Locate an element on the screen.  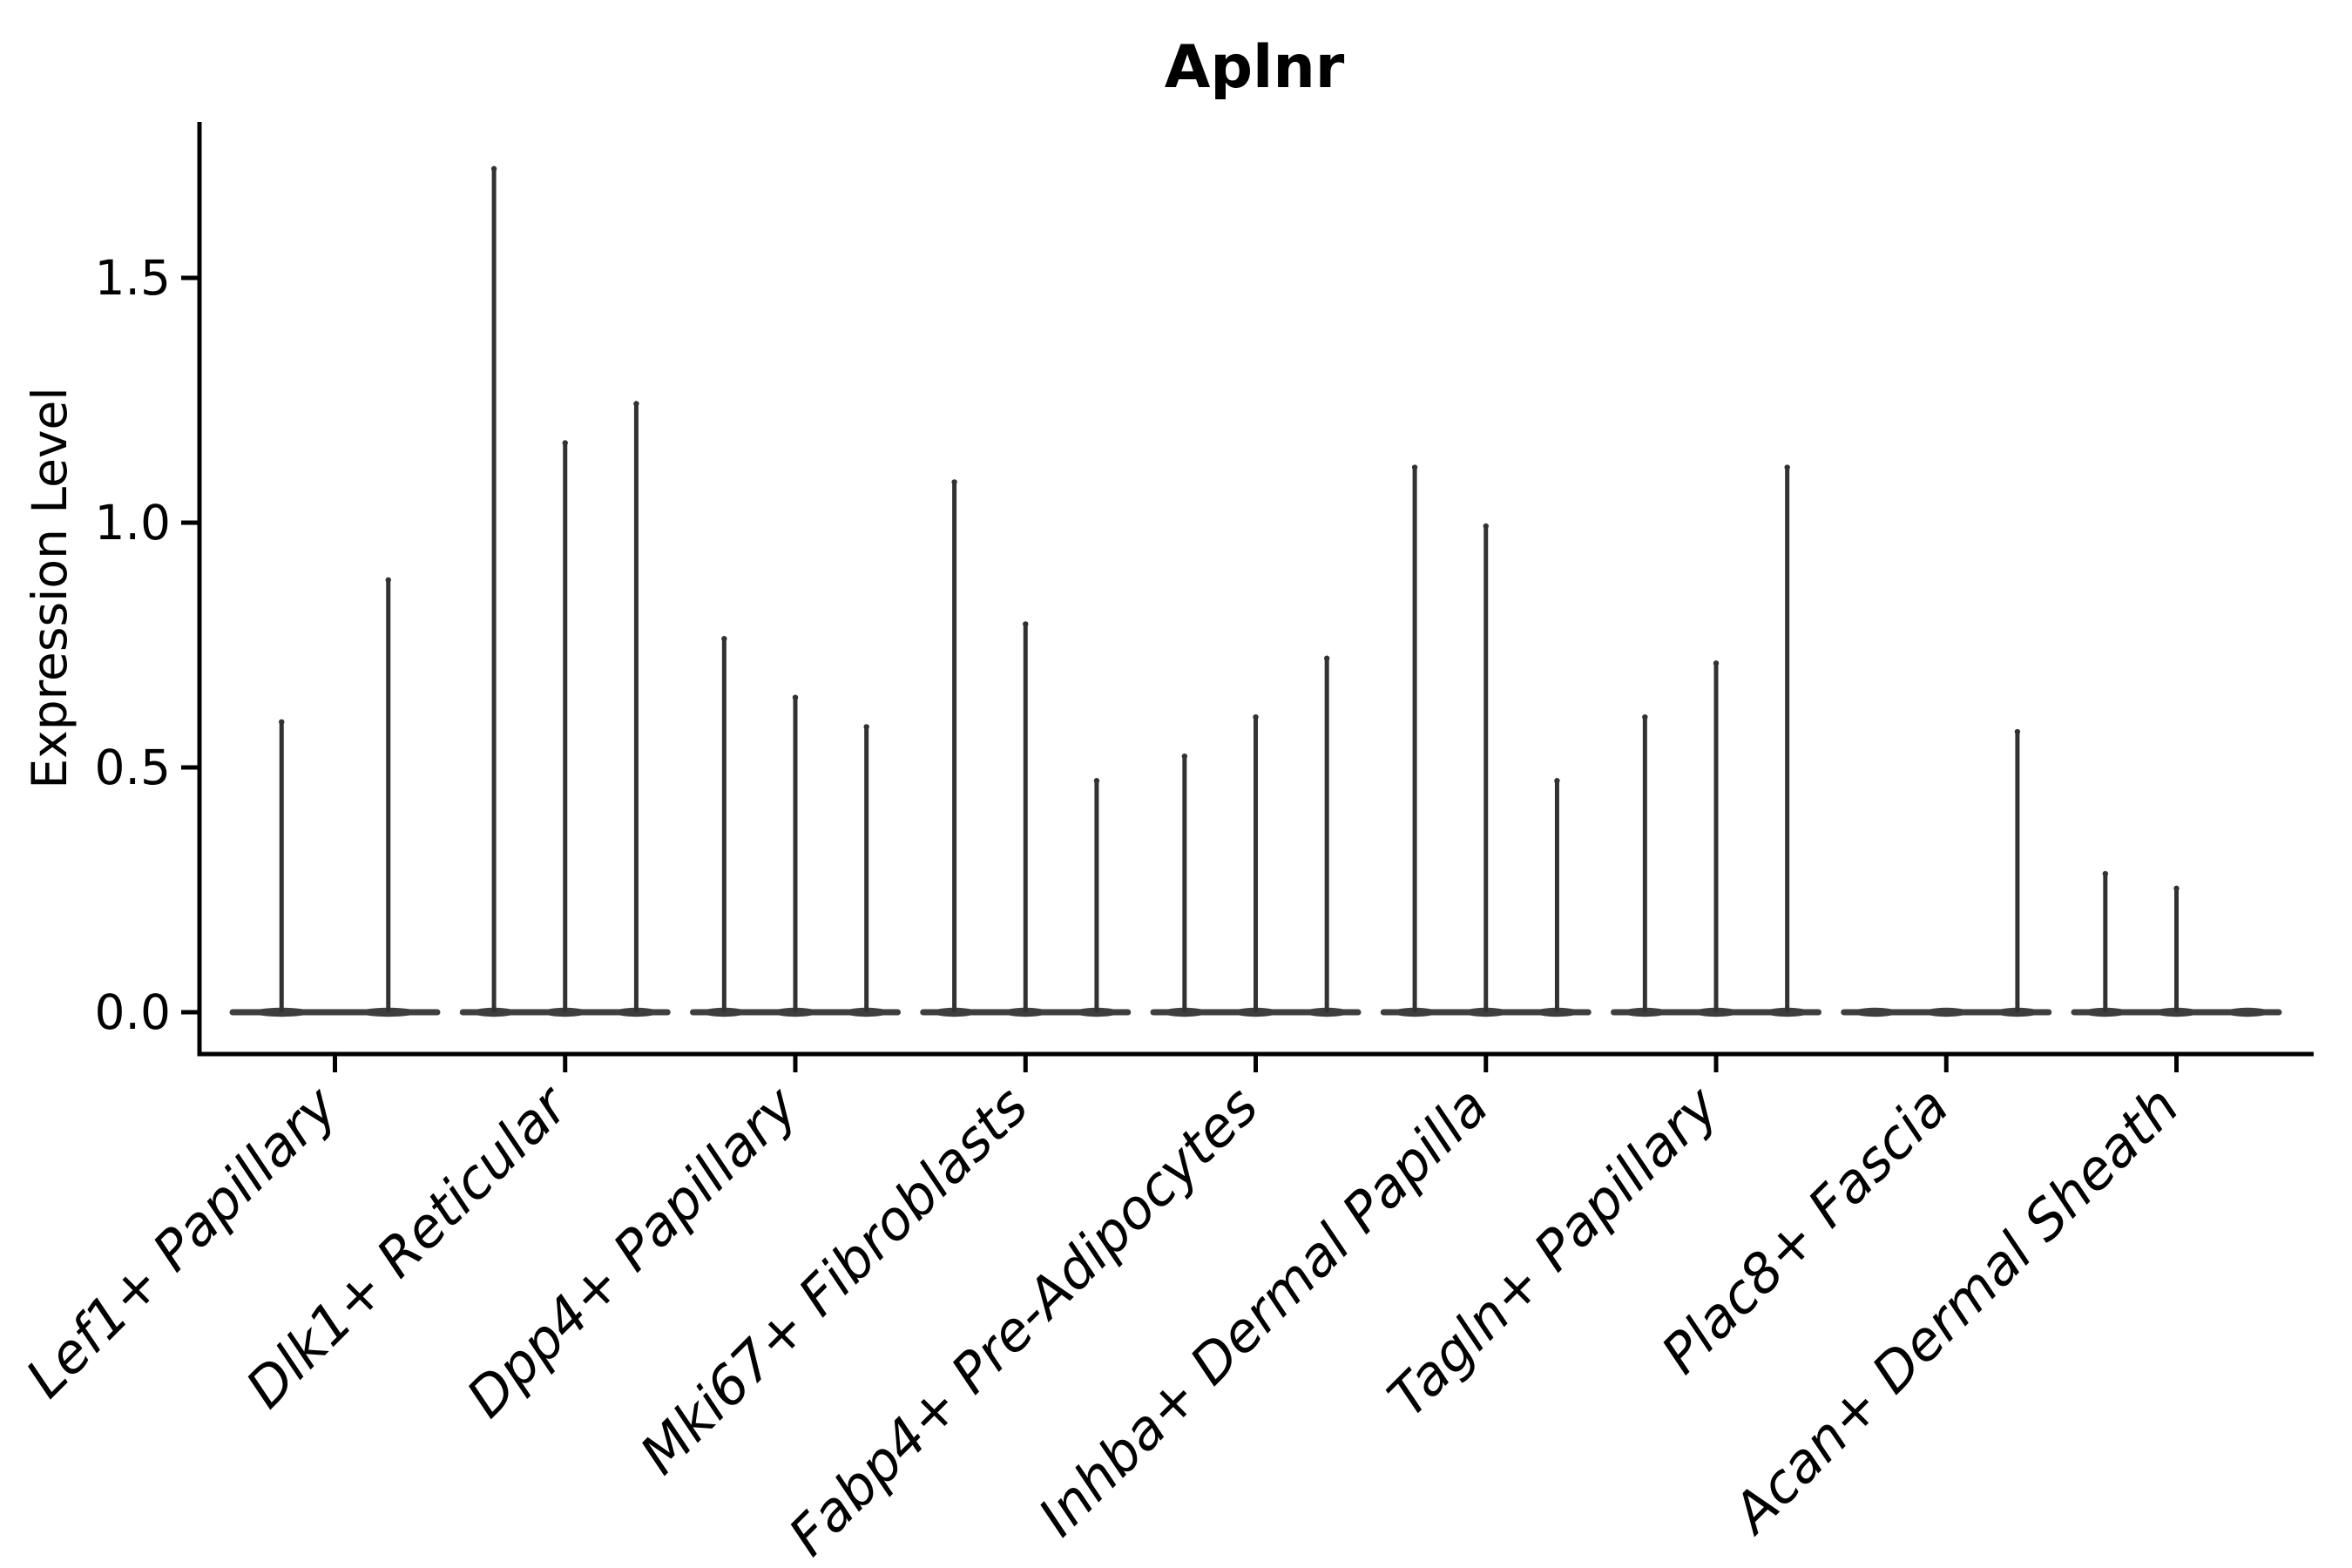
y-axis-label: Expression Level is located at coordinates (50, 587).